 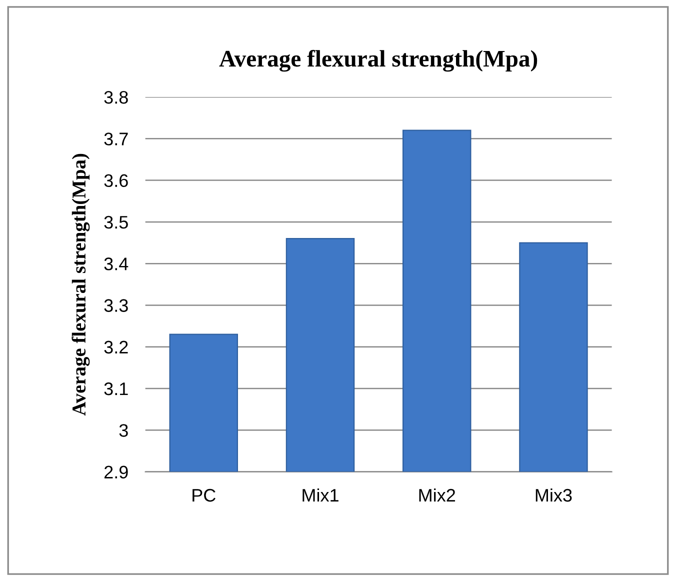 I want to click on x-tick-label: PC, so click(x=204, y=495).